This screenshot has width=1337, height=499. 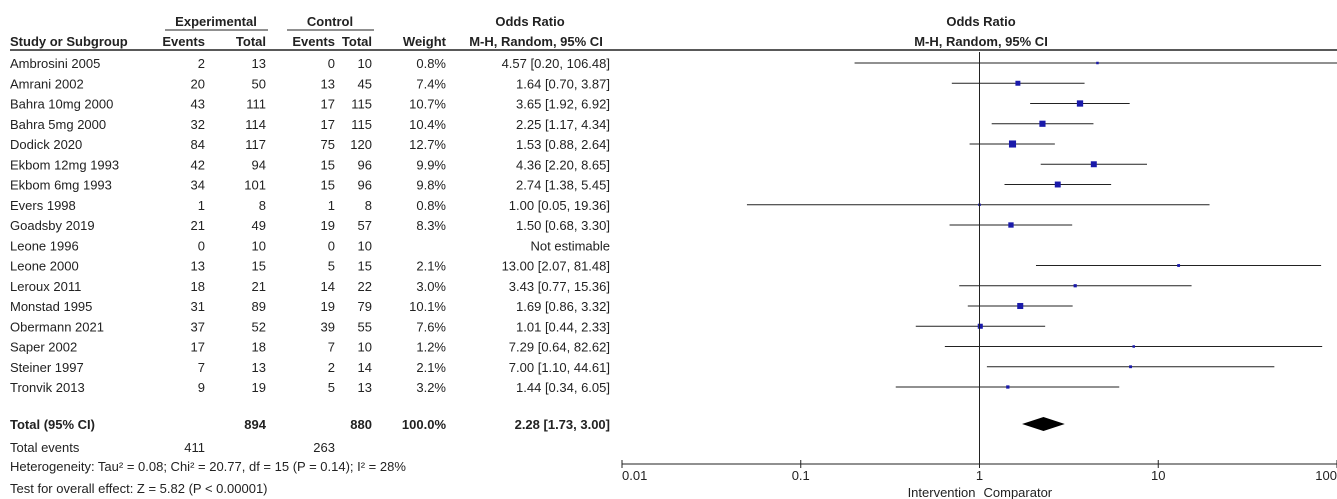 I want to click on weight-value: 0.8%, so click(x=431, y=205).